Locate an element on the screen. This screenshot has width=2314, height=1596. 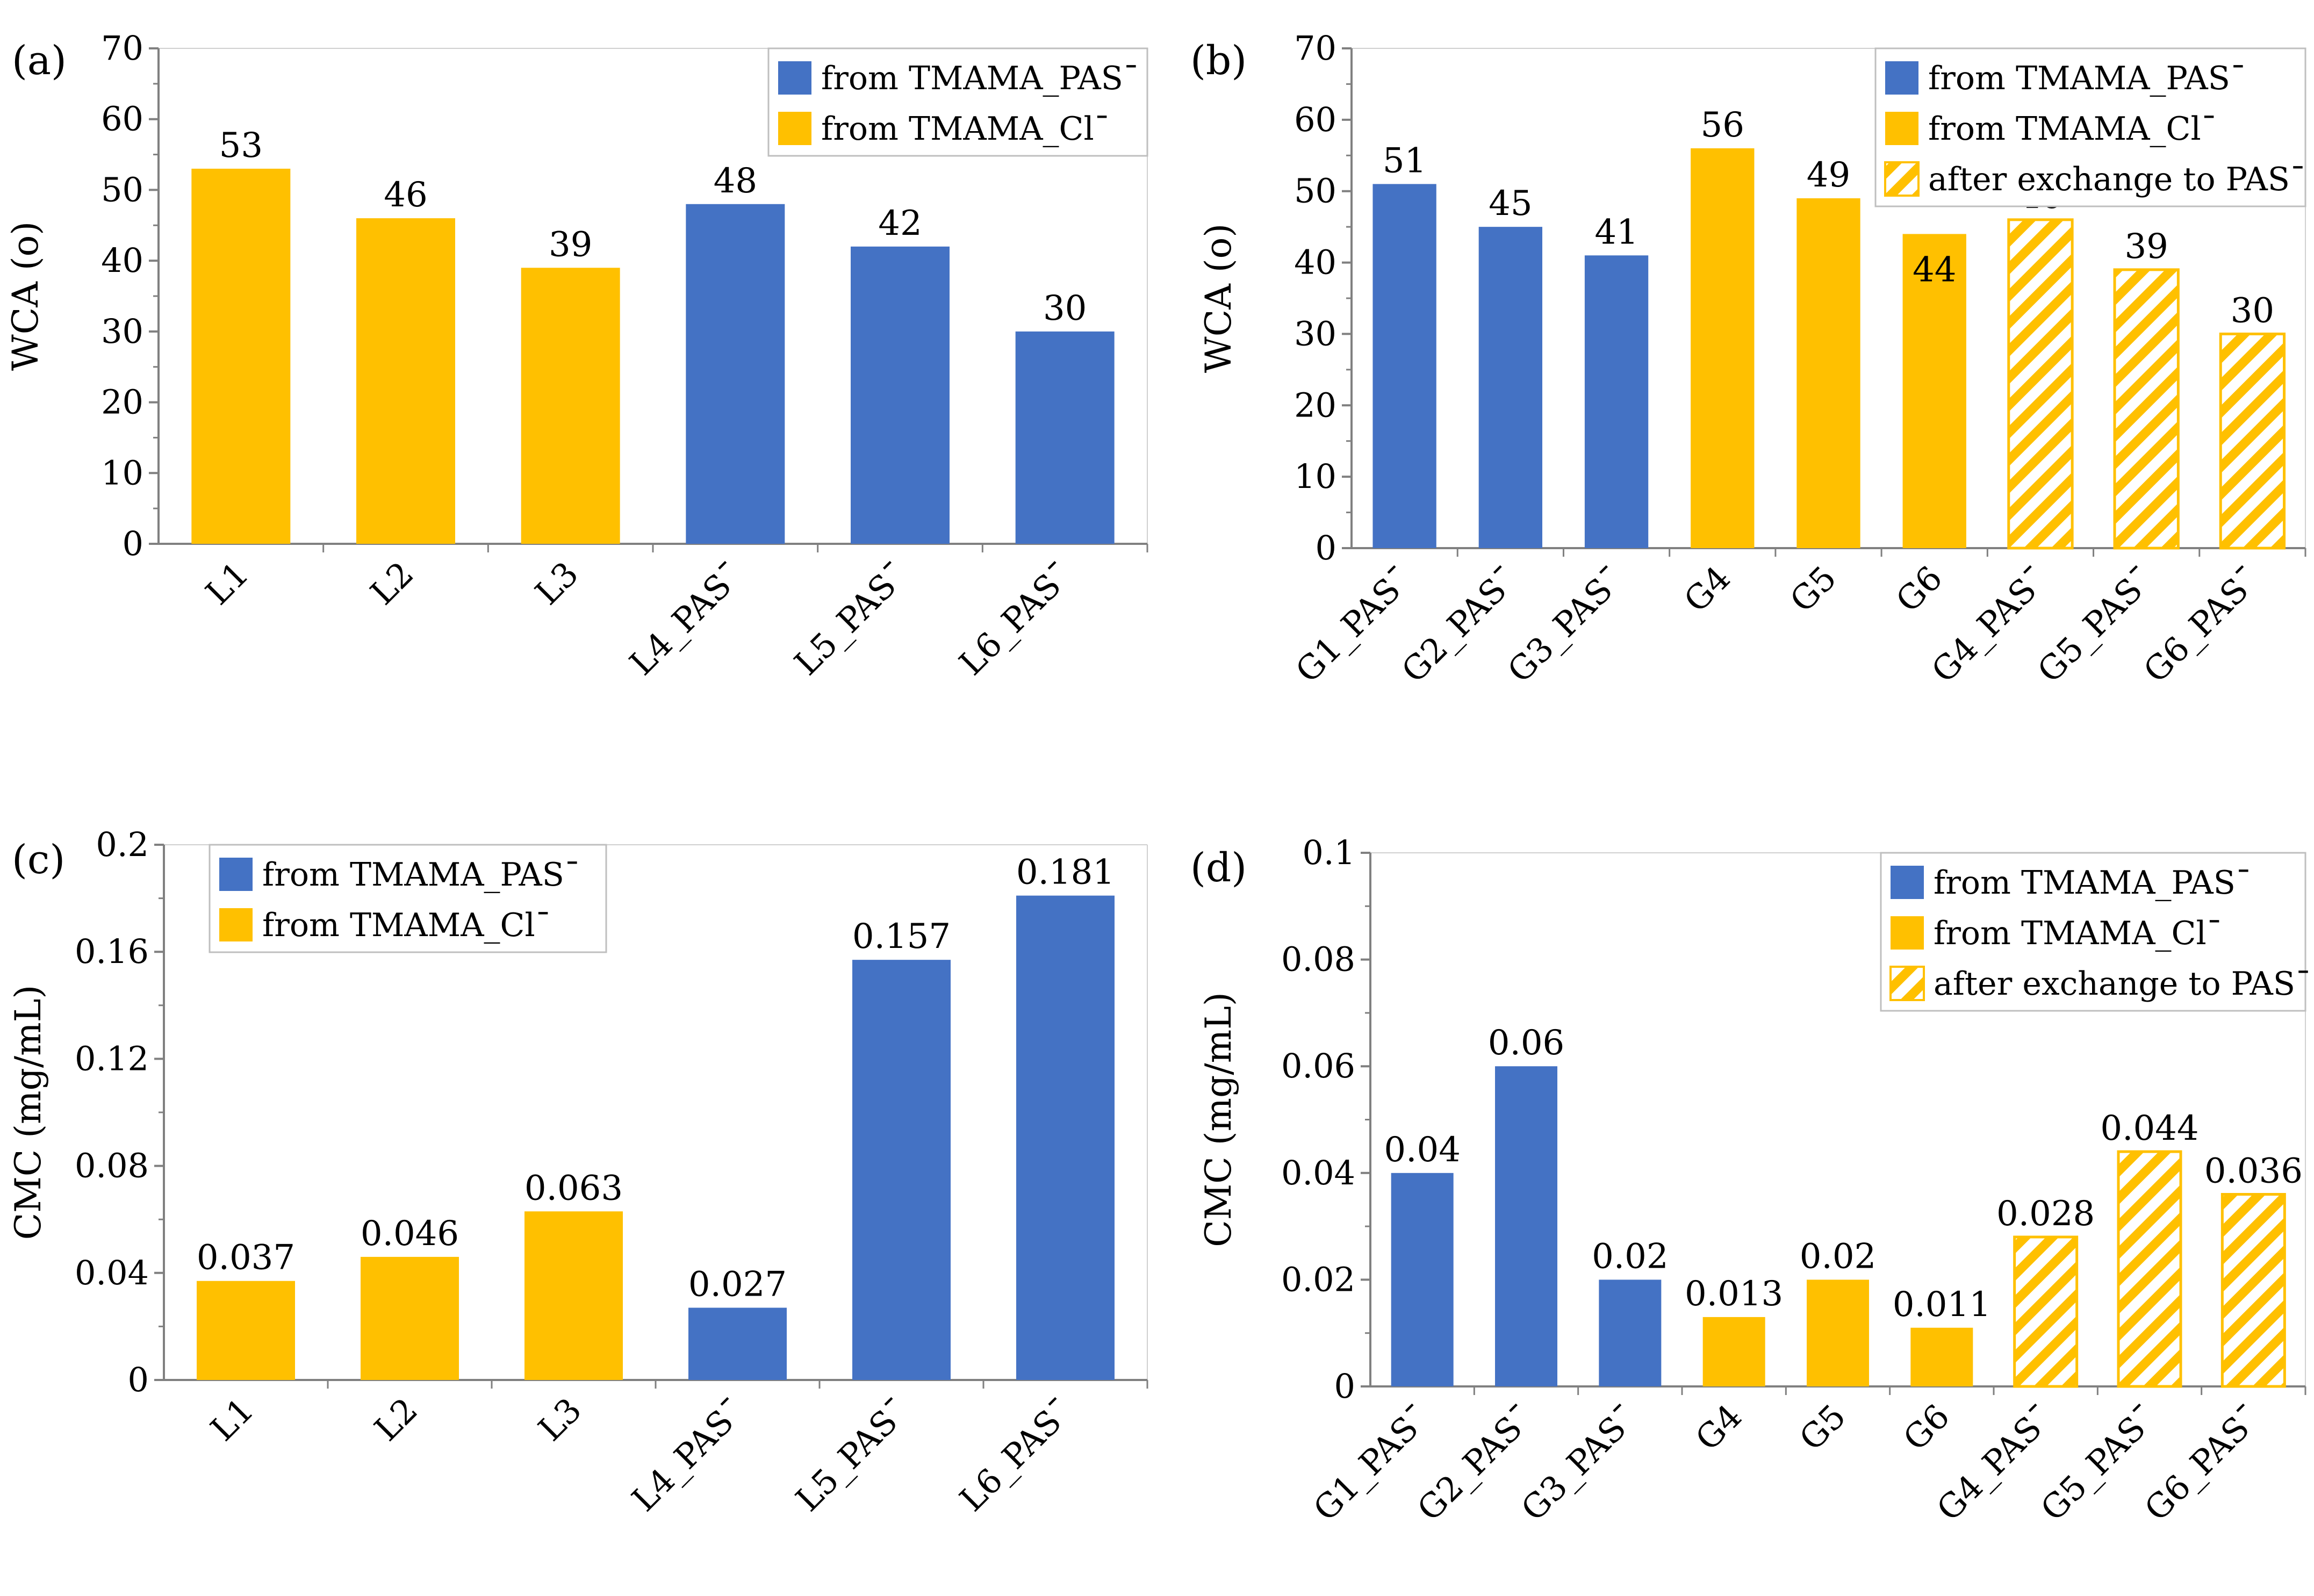
x-tick-label: L4_PAS¯ is located at coordinates (688, 1454).